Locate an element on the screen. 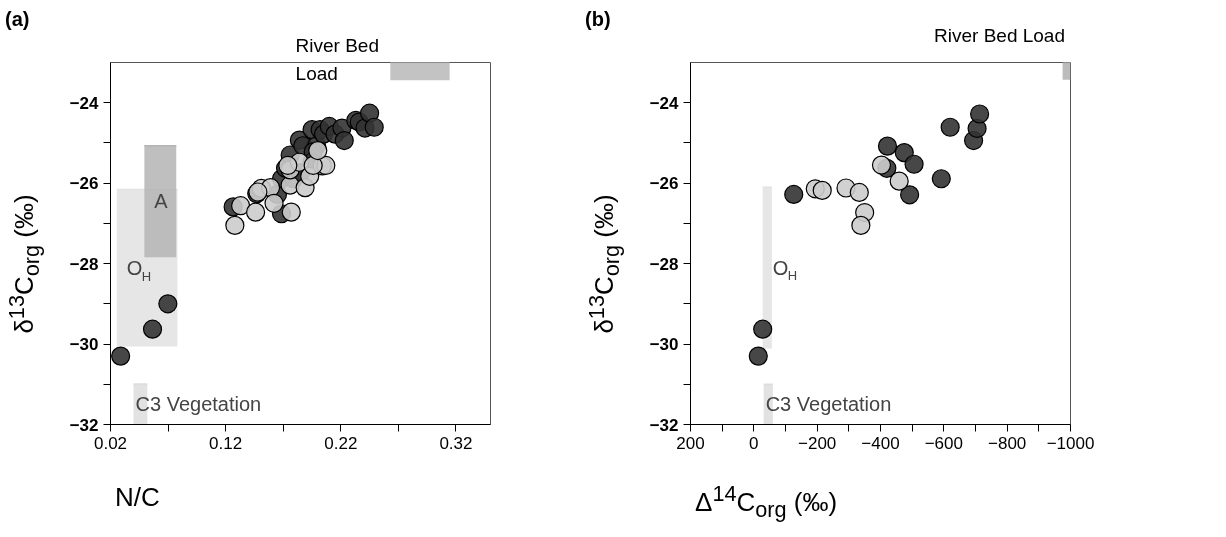 Image resolution: width=1226 pixels, height=537 pixels. chart-title: (b) is located at coordinates (598, 19).